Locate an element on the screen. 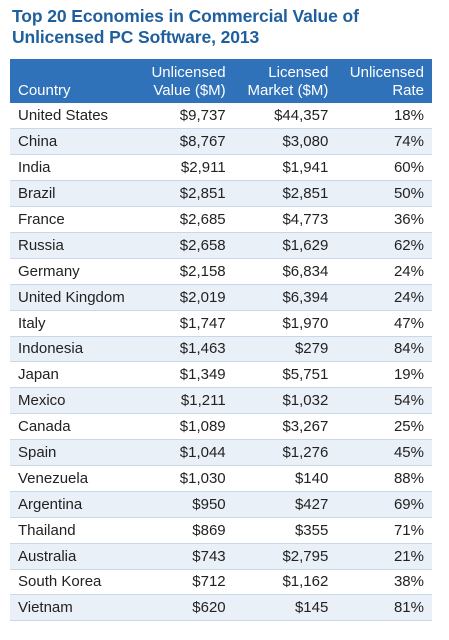  table-row: Australia $743 $2,795 21% is located at coordinates (221, 556).